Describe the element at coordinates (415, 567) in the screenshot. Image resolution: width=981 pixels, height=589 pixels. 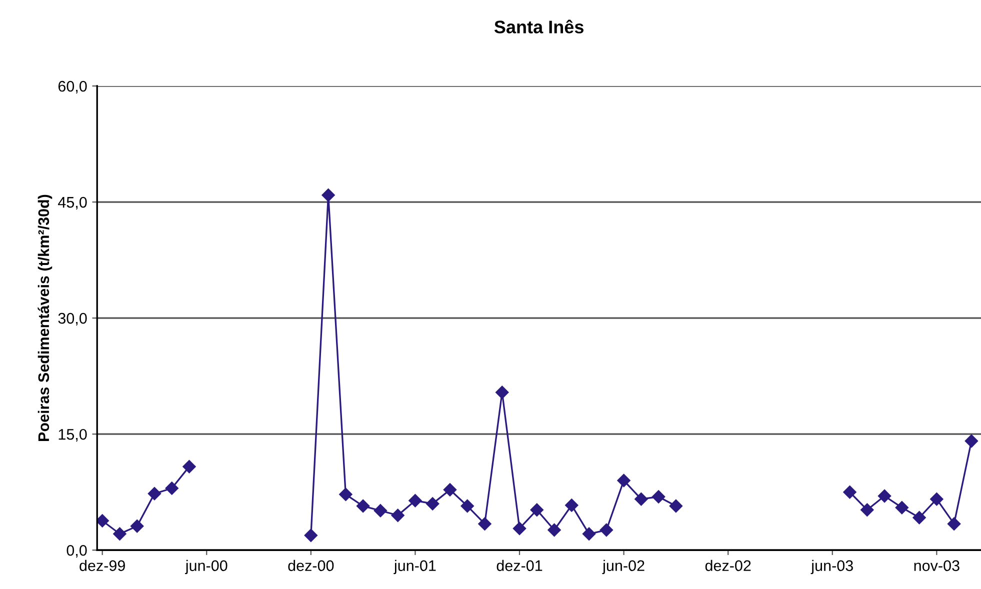
I see `x-tick-label: jun-01` at that location.